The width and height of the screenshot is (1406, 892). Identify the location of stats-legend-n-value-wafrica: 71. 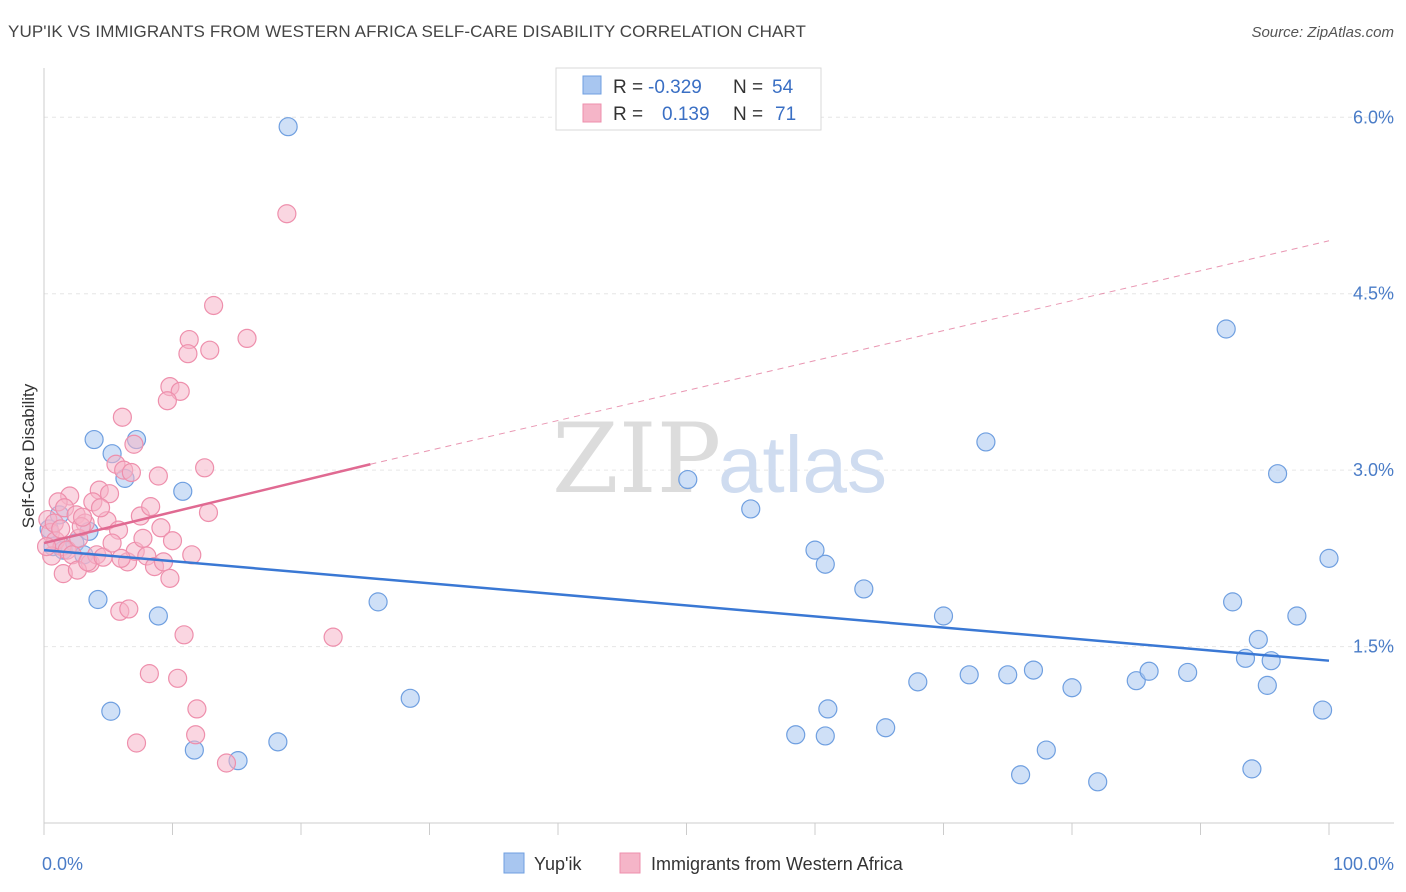
(785, 114).